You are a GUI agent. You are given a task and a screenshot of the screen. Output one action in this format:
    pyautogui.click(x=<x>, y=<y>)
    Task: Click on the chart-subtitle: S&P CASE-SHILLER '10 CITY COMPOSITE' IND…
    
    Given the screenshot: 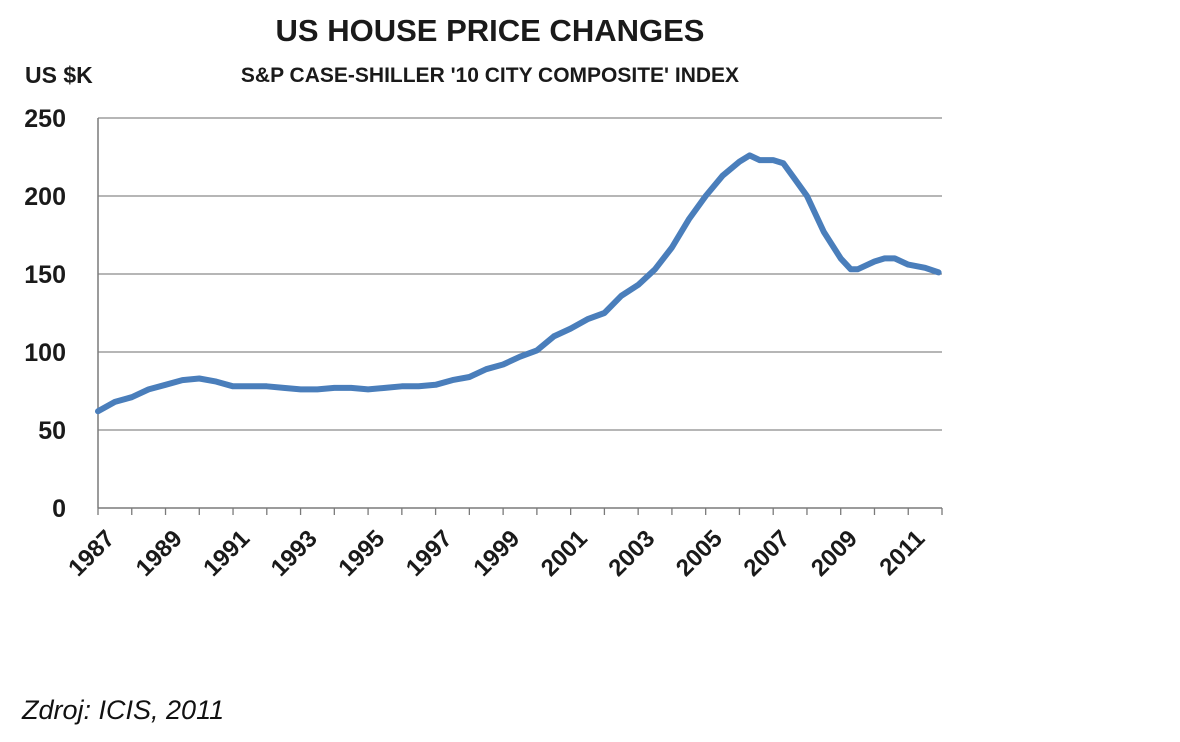 What is the action you would take?
    pyautogui.click(x=490, y=75)
    